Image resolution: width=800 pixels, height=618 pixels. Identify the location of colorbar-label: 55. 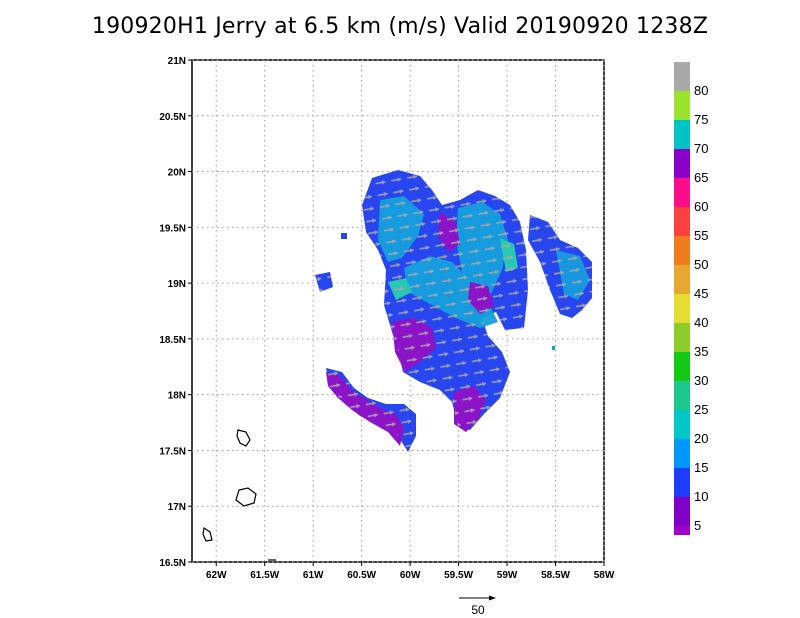
(701, 235).